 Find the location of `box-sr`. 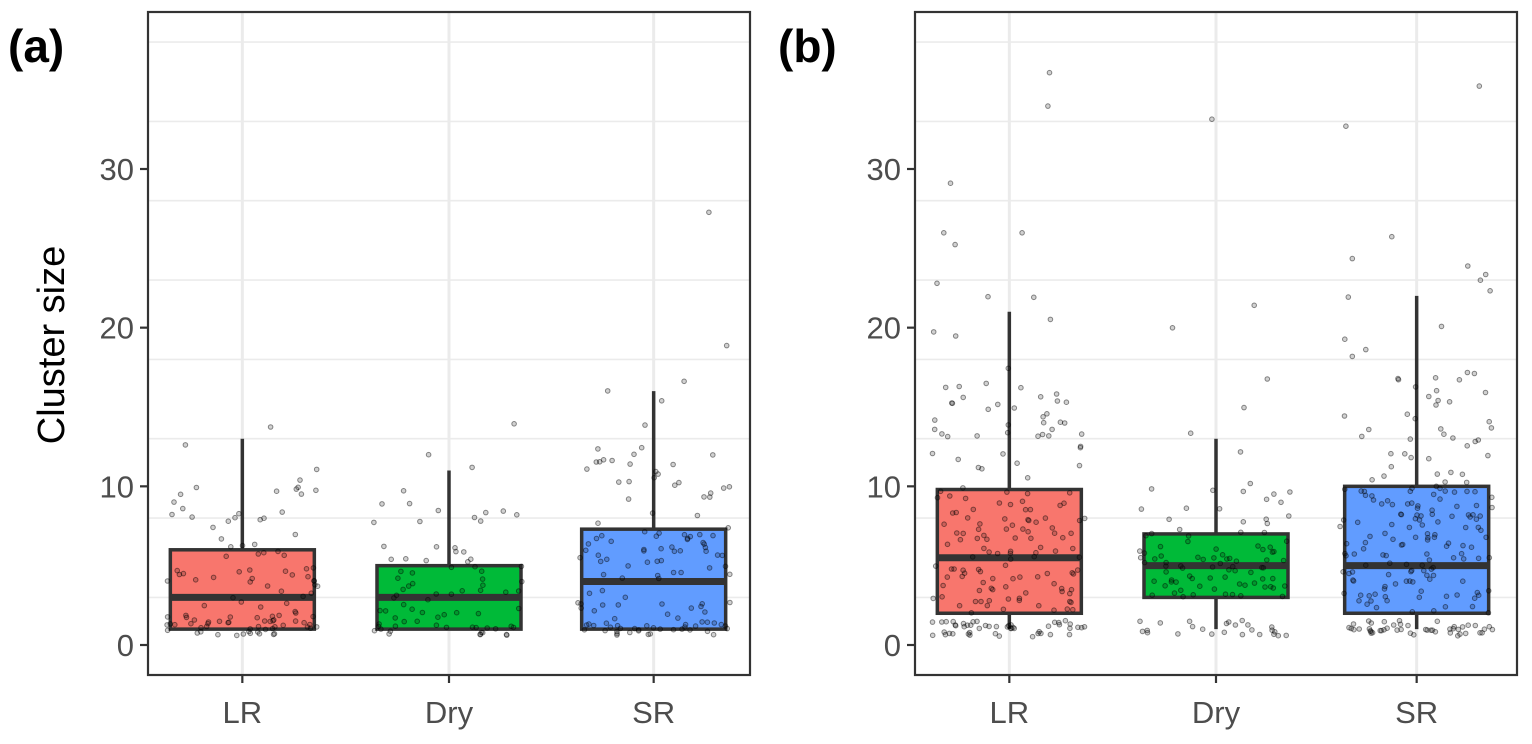

box-sr is located at coordinates (1416, 550).